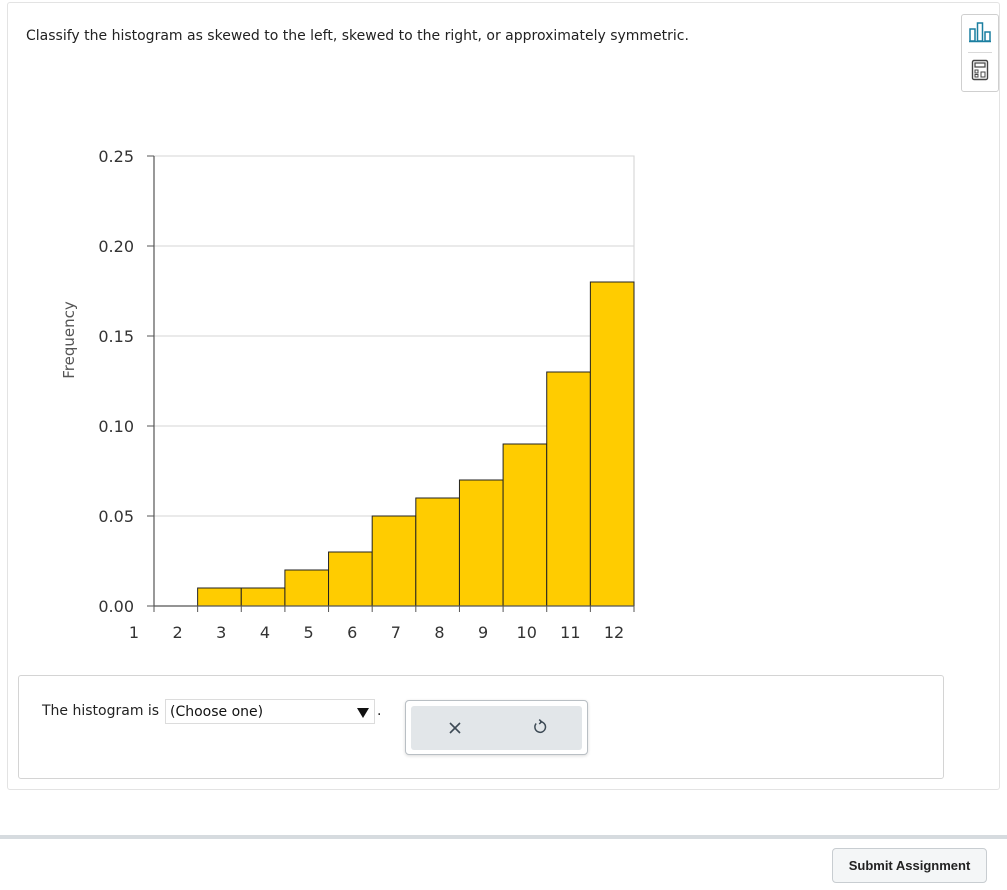 The width and height of the screenshot is (1007, 890). I want to click on footer-divider, so click(503, 837).